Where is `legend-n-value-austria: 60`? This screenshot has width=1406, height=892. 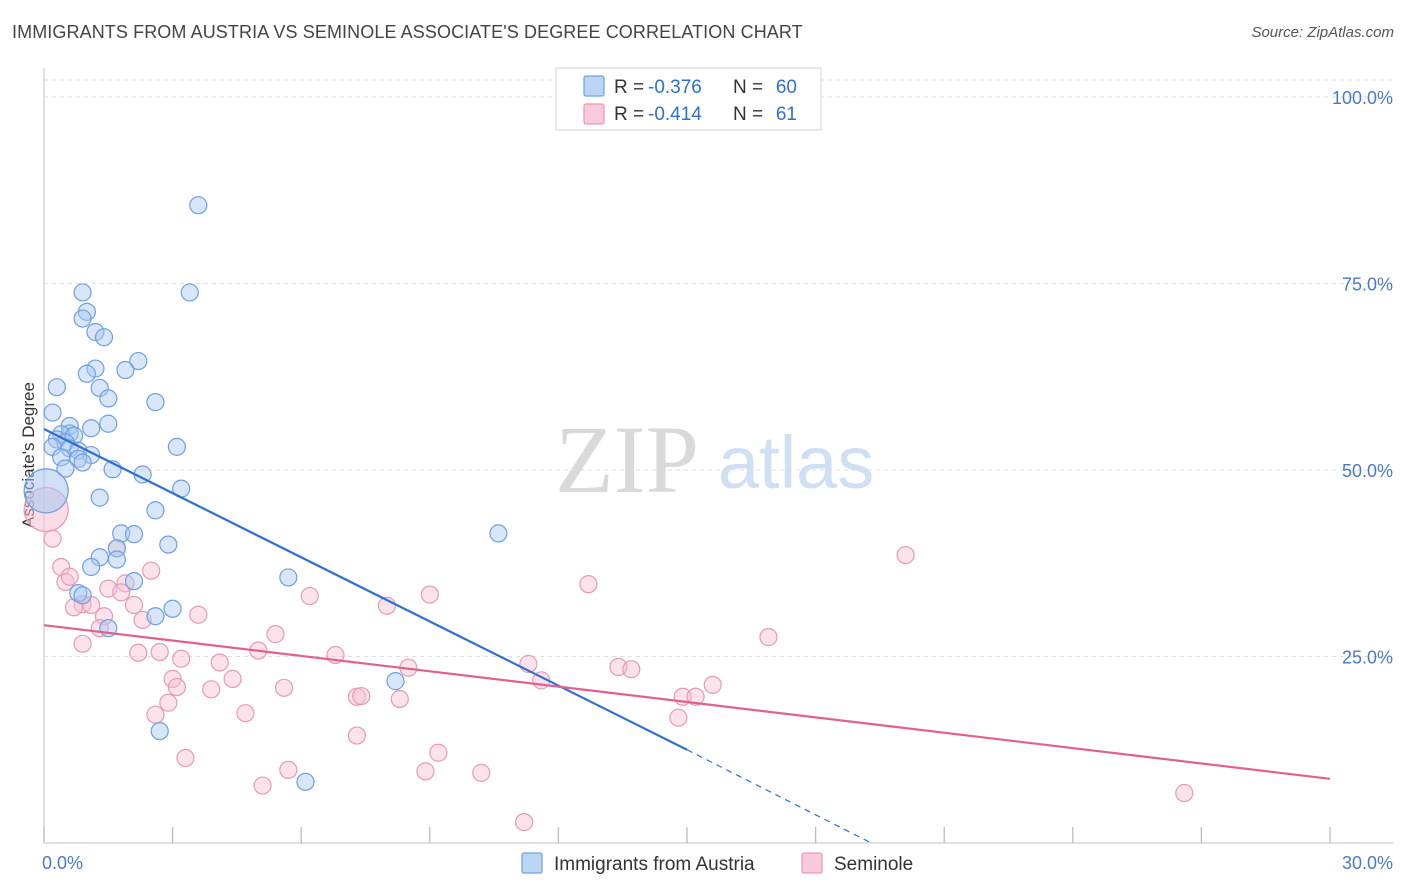
legend-n-value-austria: 60 is located at coordinates (786, 87).